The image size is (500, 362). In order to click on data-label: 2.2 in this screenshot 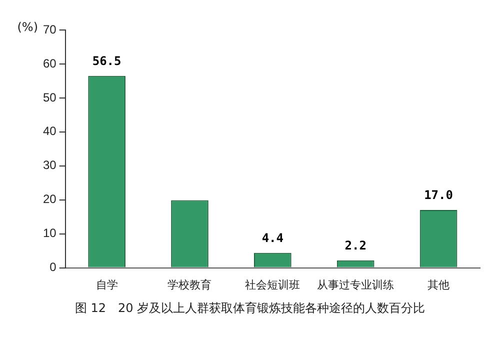, I will do `click(355, 245)`.